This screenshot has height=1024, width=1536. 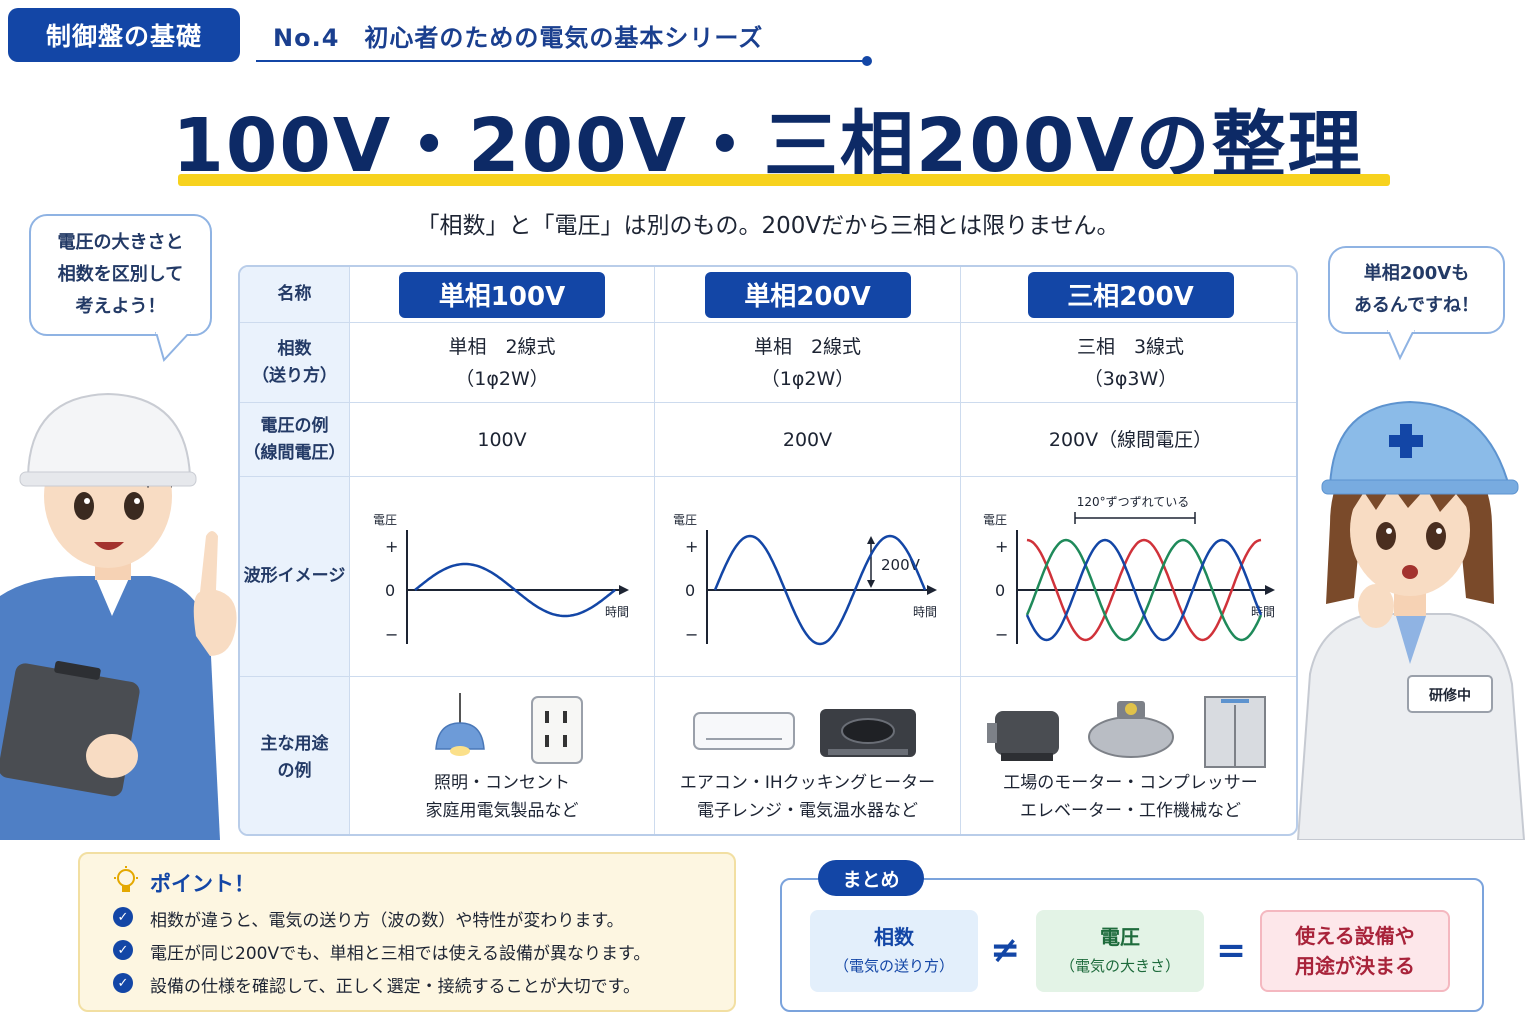 I want to click on lightbulb-icon, so click(x=126, y=879).